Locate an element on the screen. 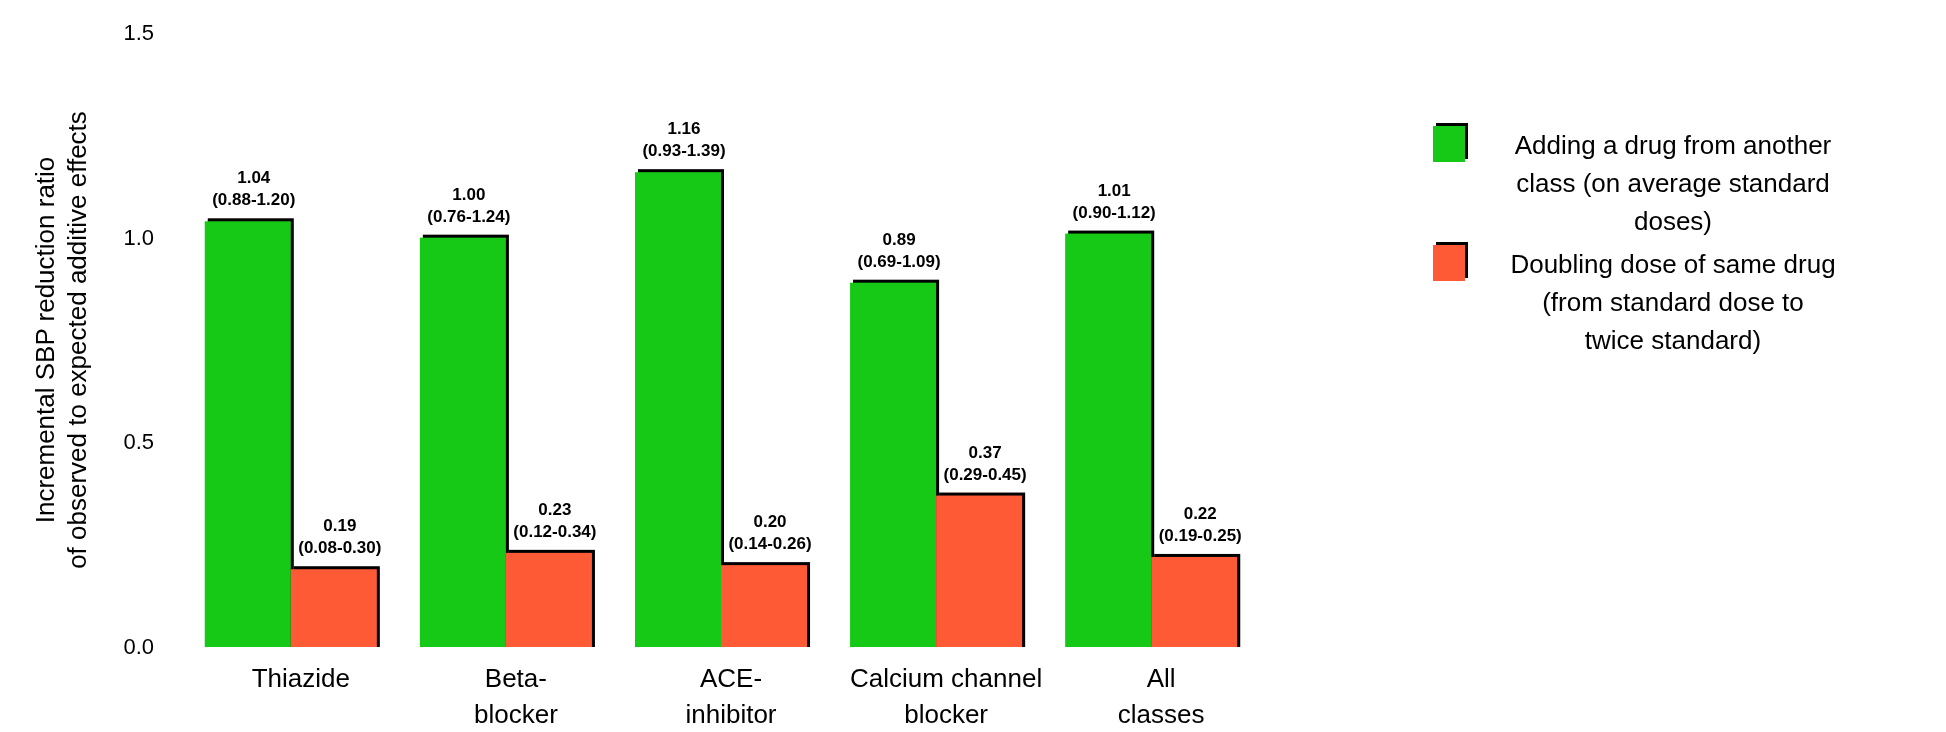 The height and width of the screenshot is (732, 1946). legend-label: Doubling dose of same drug (from standard dose to twice standard) is located at coordinates (1673, 302).